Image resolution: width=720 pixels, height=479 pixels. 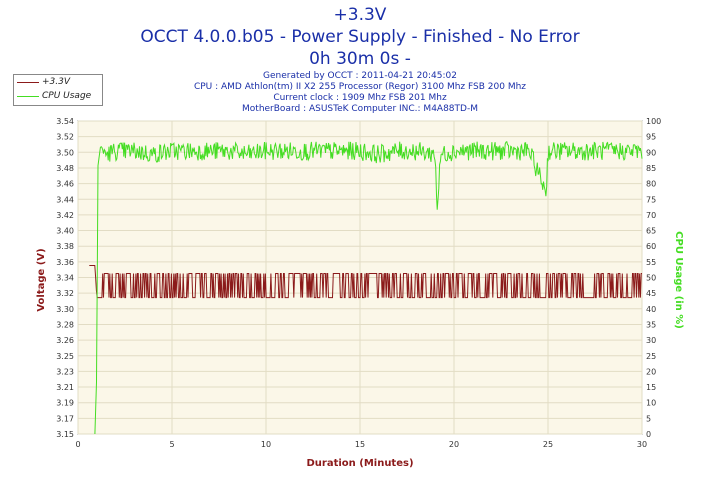 What do you see at coordinates (651, 168) in the screenshot?
I see `y-right-tick-label: 85` at bounding box center [651, 168].